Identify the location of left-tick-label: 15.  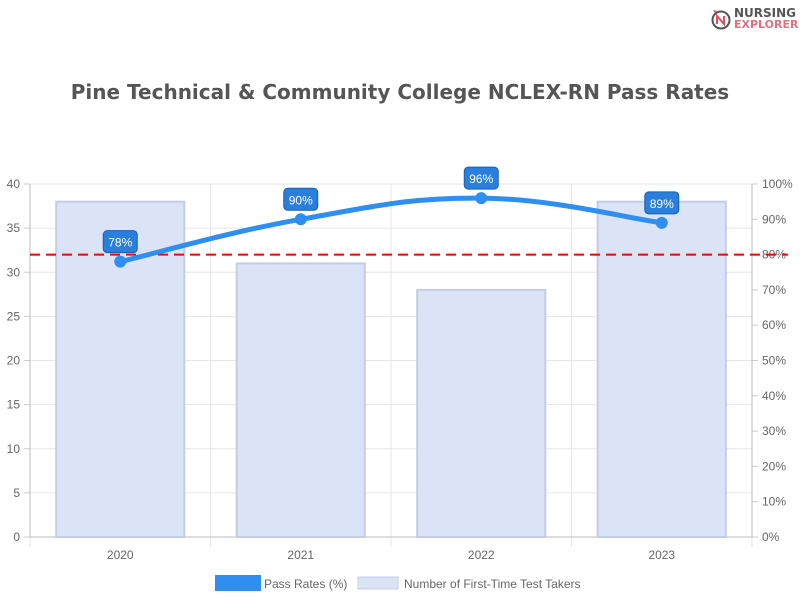
(14, 405).